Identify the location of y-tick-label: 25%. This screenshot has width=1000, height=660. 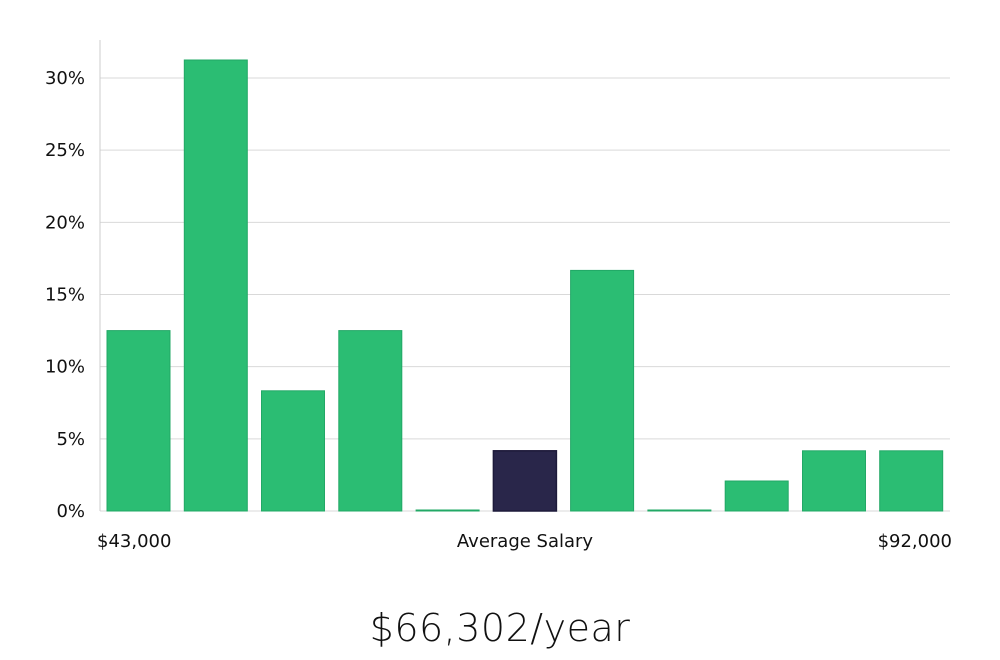
(65, 150).